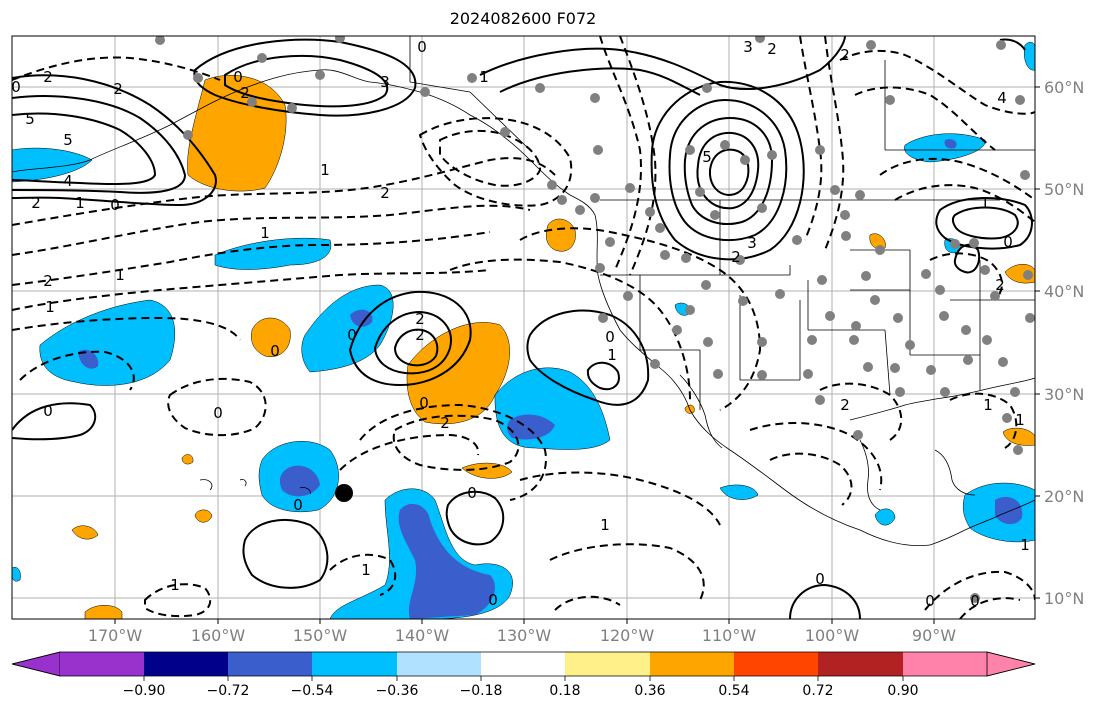 This screenshot has width=1105, height=712. I want to click on colorbar-tick-label: 0.18, so click(565, 691).